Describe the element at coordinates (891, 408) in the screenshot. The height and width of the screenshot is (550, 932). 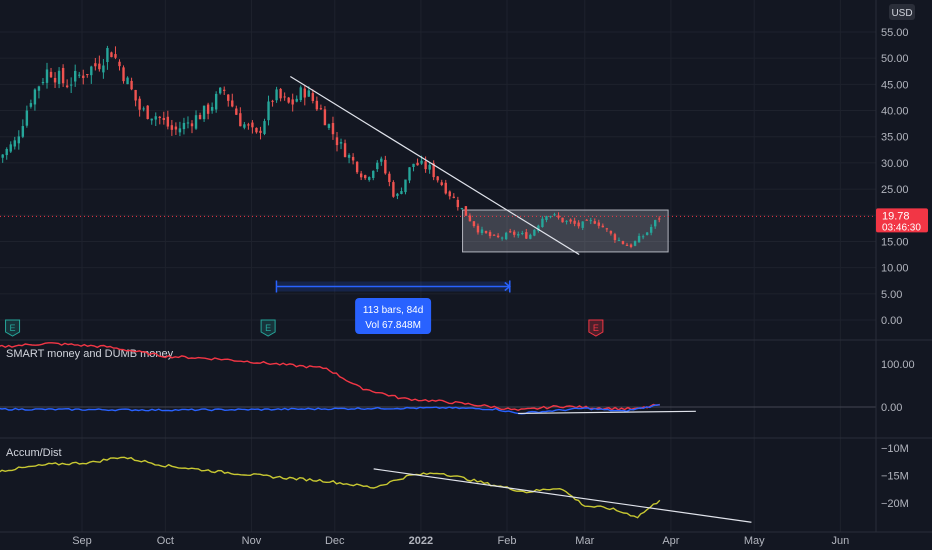
I see `smart-dumb-tick-label: 0.00` at that location.